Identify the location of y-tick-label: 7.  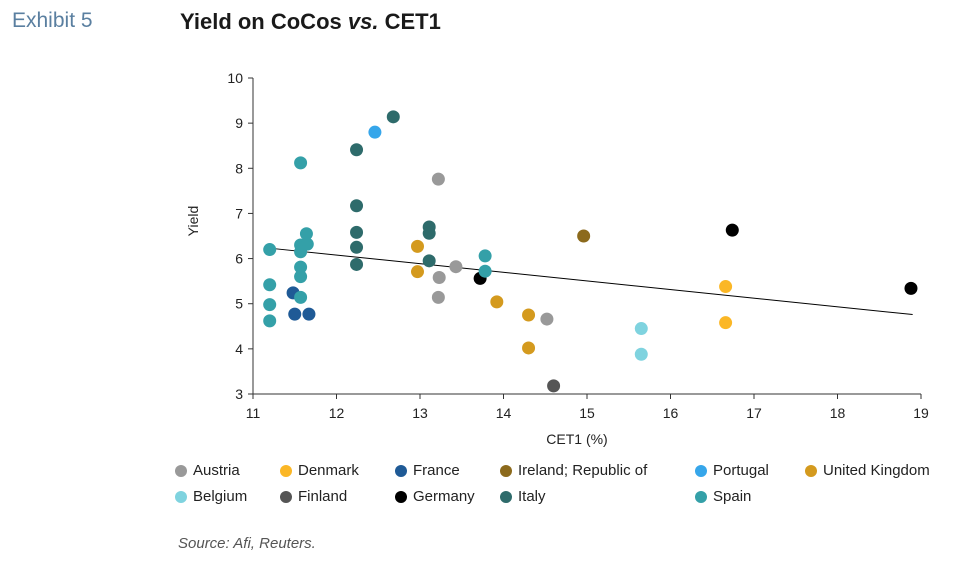
(239, 213).